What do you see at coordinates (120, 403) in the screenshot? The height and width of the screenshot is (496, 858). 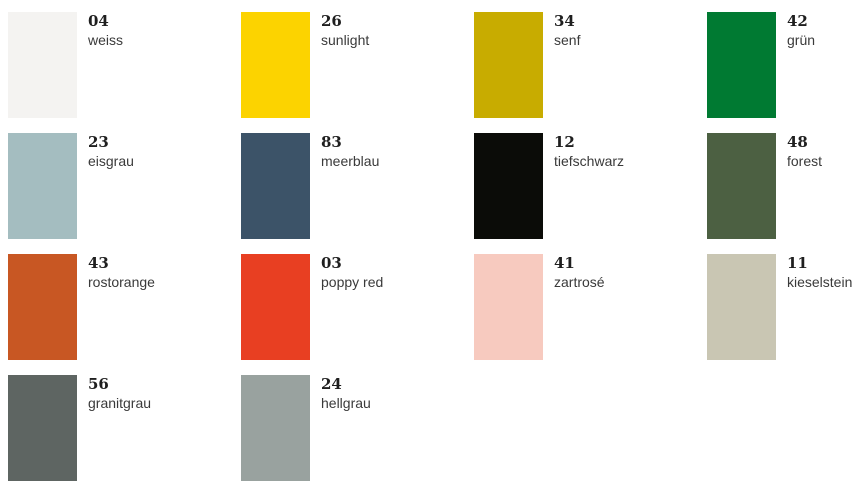 I see `color-name: granitgrau` at bounding box center [120, 403].